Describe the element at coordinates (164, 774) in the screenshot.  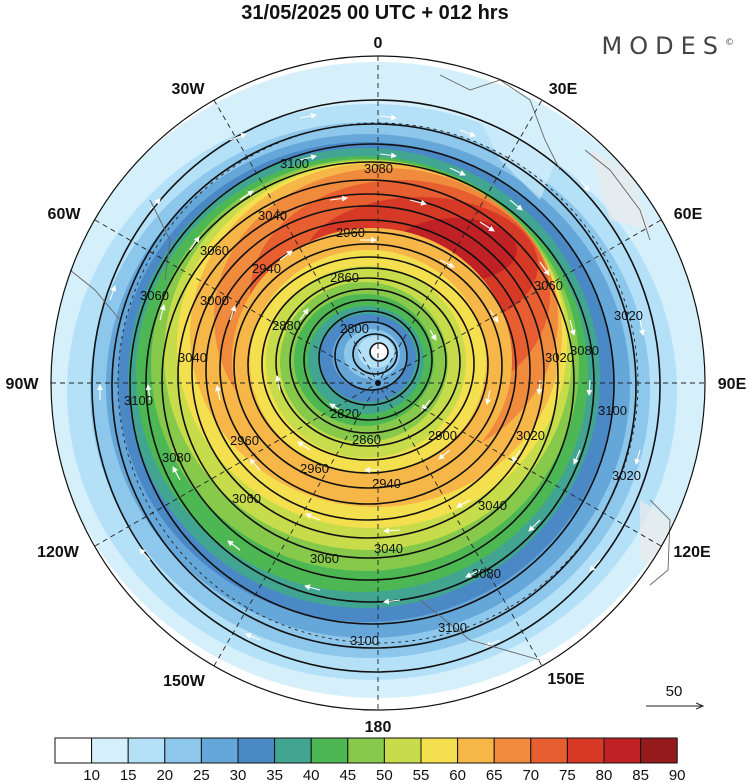
I see `colorbar-tick-label: 20` at that location.